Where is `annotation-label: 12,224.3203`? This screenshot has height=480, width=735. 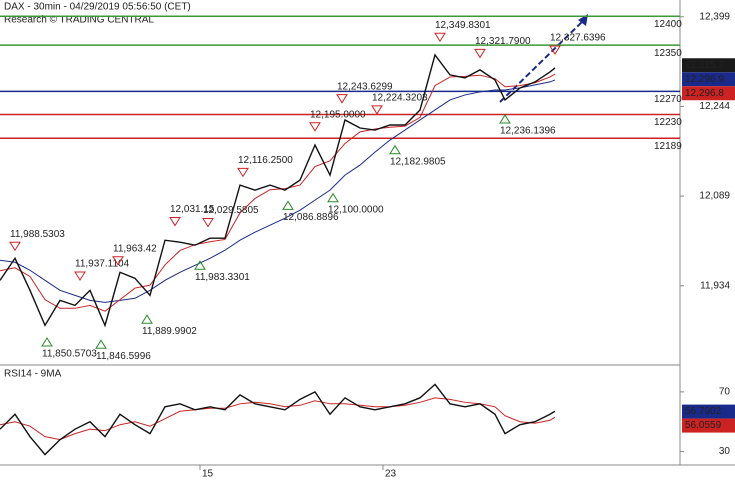 annotation-label: 12,224.3203 is located at coordinates (400, 97).